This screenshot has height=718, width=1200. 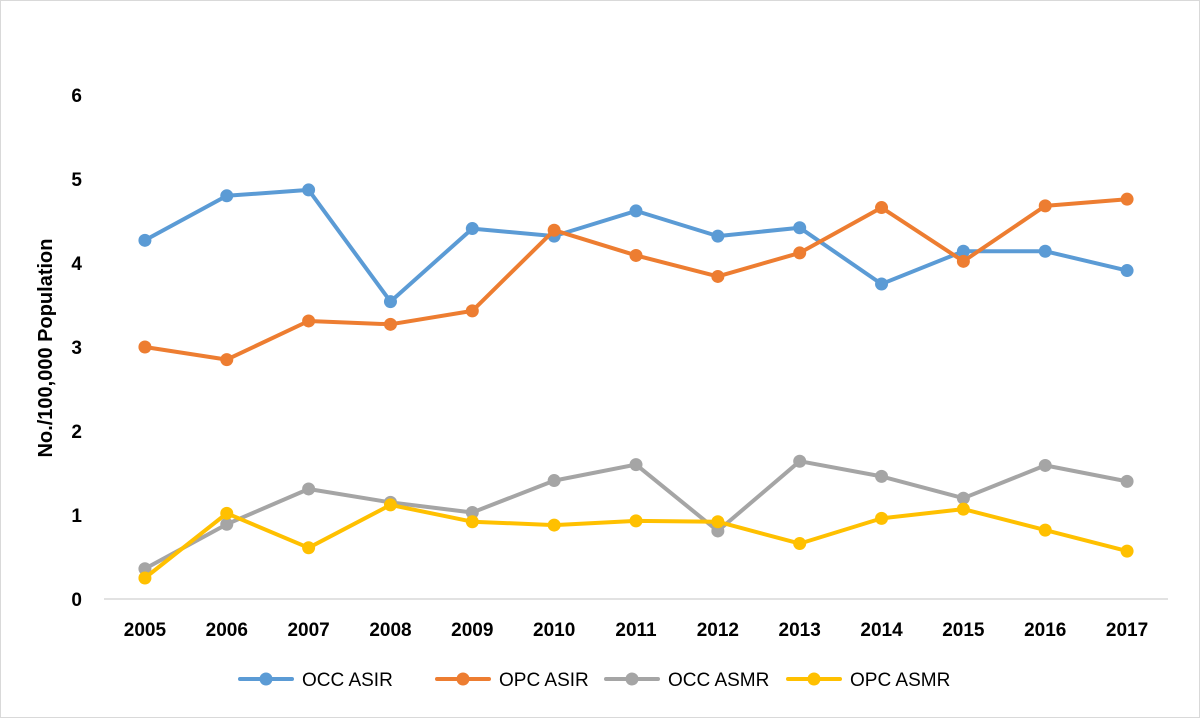 I want to click on legend-label: OCC ASIR, so click(x=347, y=680).